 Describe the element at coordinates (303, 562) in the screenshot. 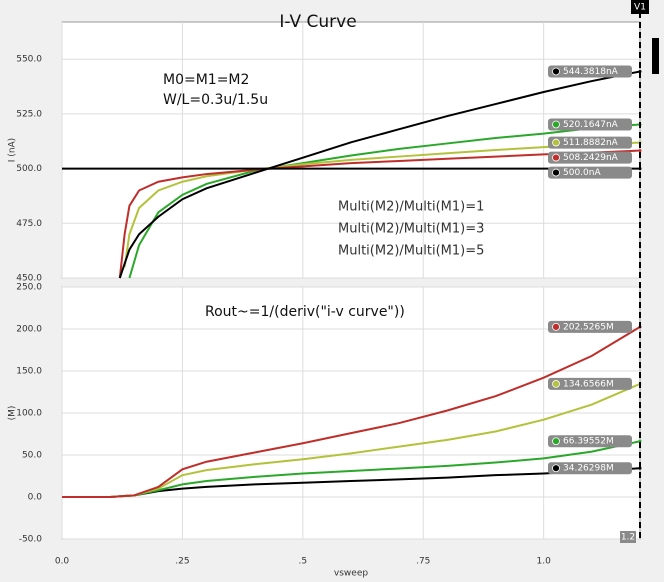

I see `x-tick-label: .5` at that location.